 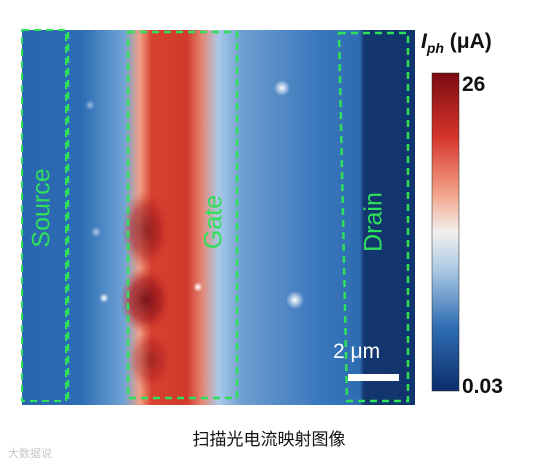 I want to click on source-outline, so click(x=44, y=215).